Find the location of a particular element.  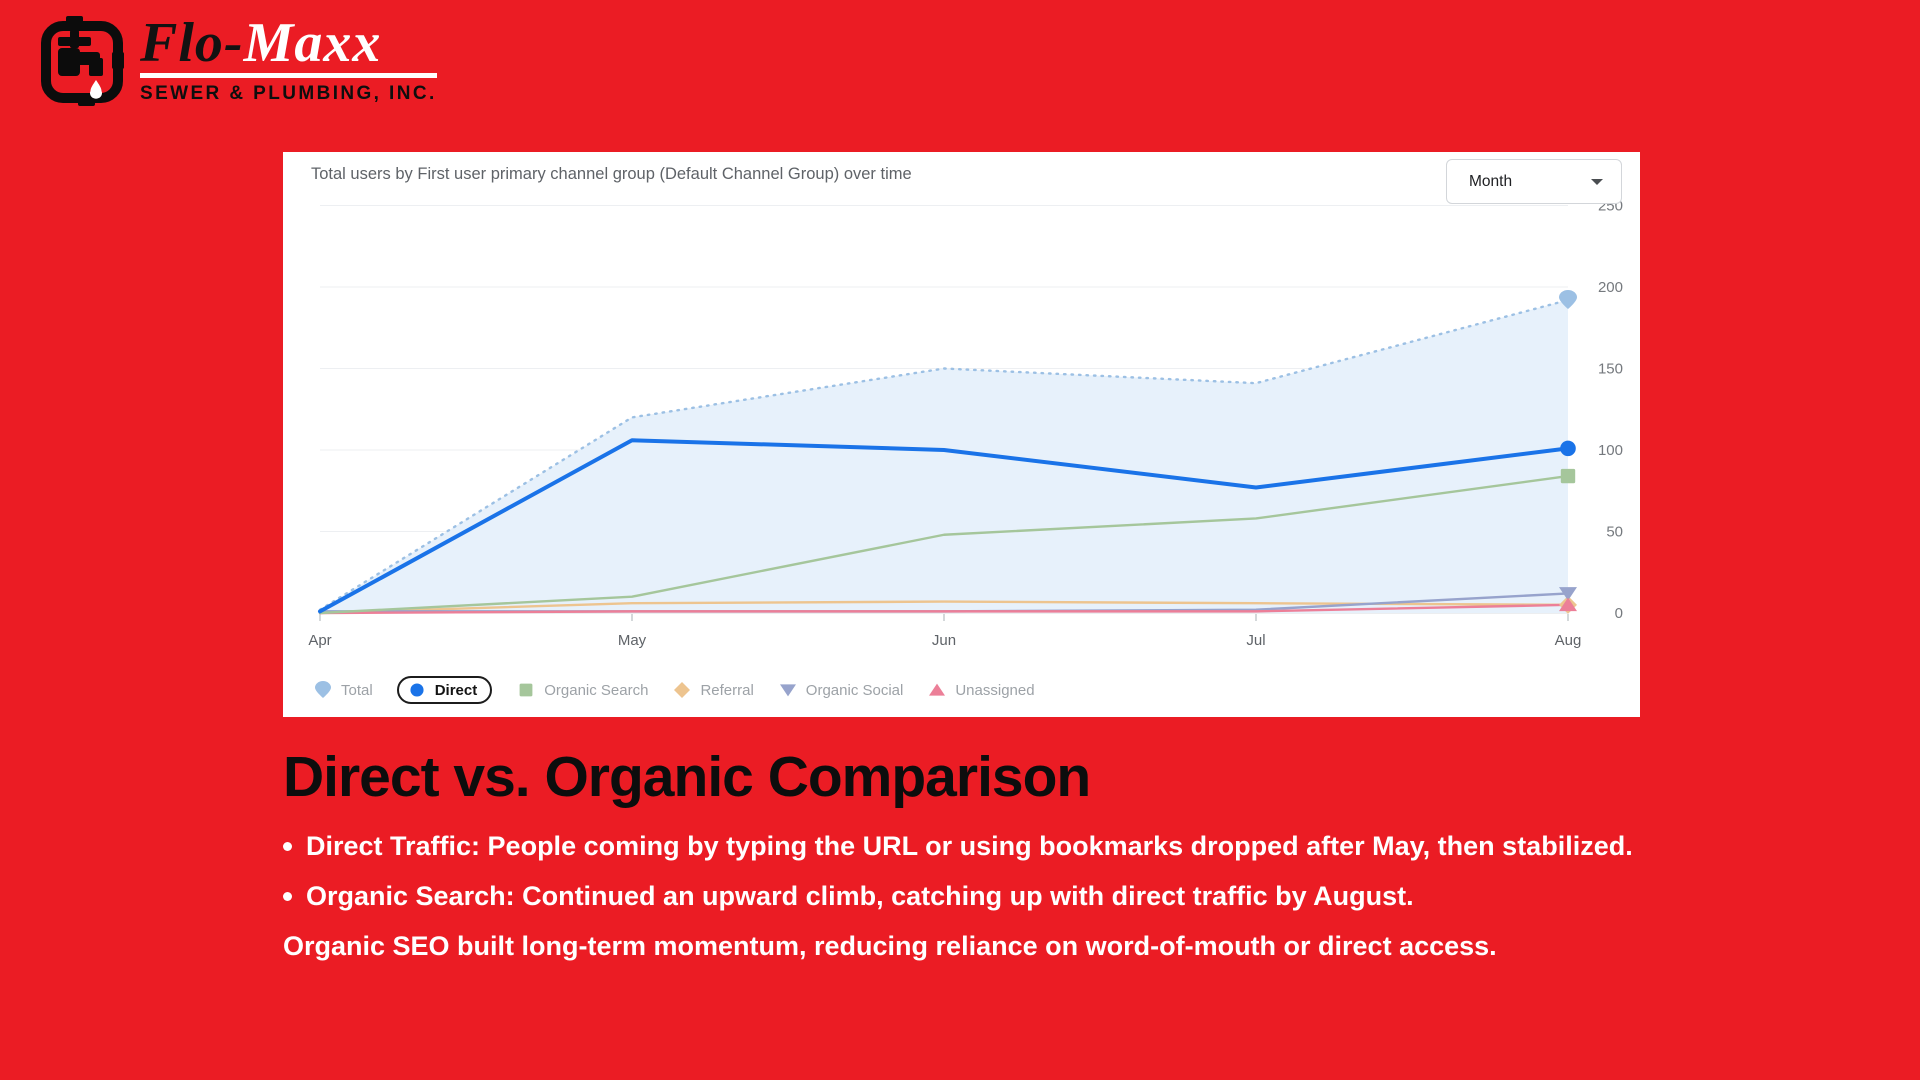

legend-item-organic-search: Organic Search is located at coordinates (582, 690).